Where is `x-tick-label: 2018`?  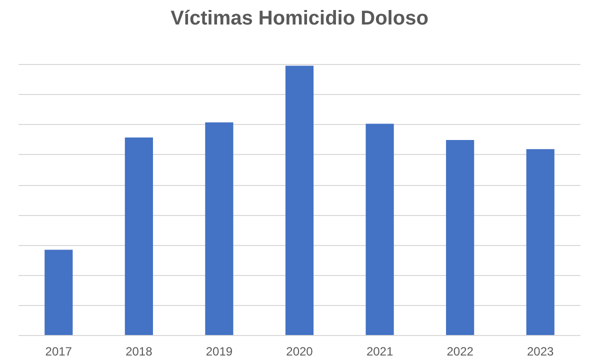
x-tick-label: 2018 is located at coordinates (139, 351).